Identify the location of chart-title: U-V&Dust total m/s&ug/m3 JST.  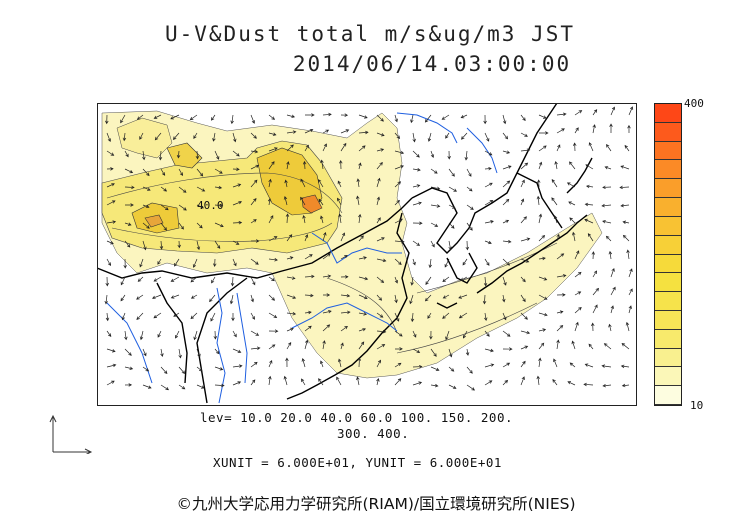
(369, 34).